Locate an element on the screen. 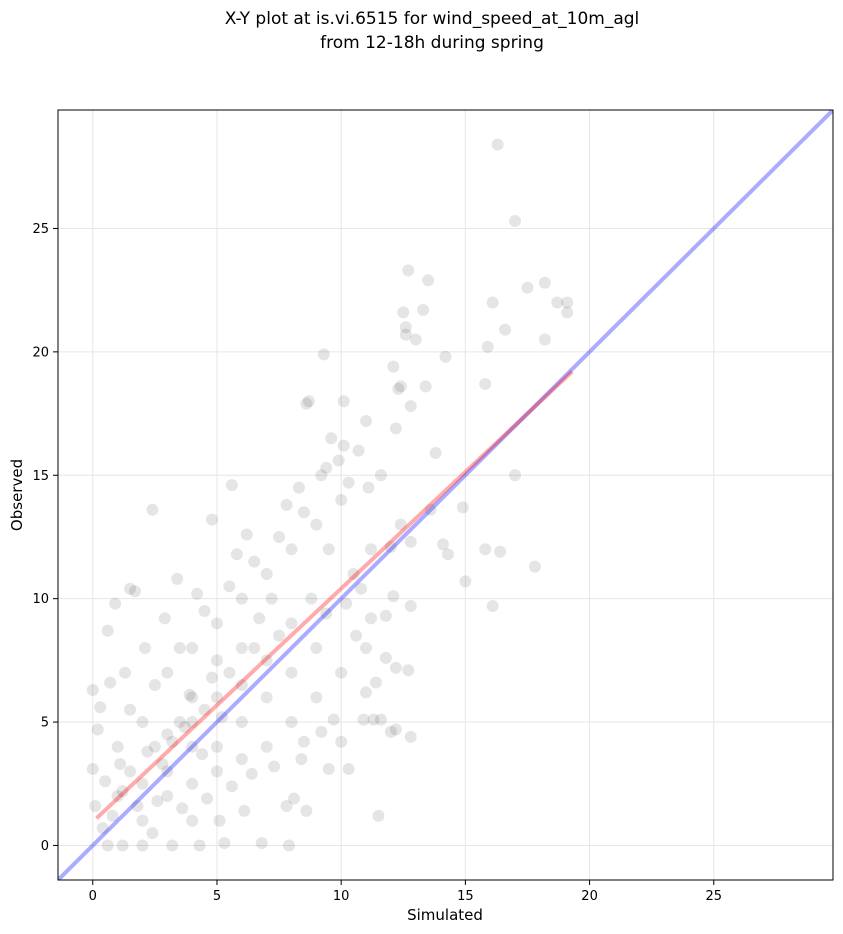  x-tick-label: 15 is located at coordinates (465, 896).